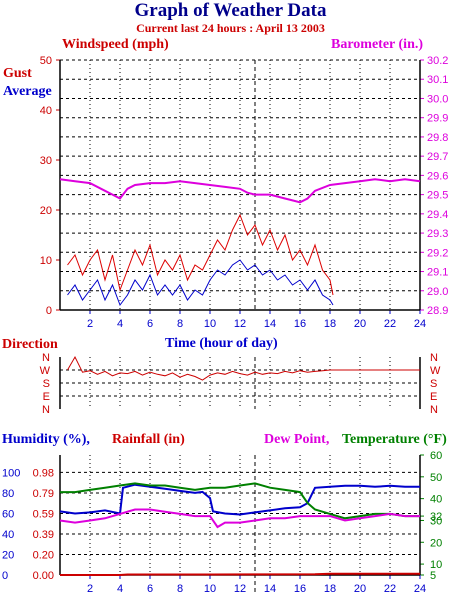  What do you see at coordinates (437, 157) in the screenshot?
I see `baro-tick-label: 29.7` at bounding box center [437, 157].